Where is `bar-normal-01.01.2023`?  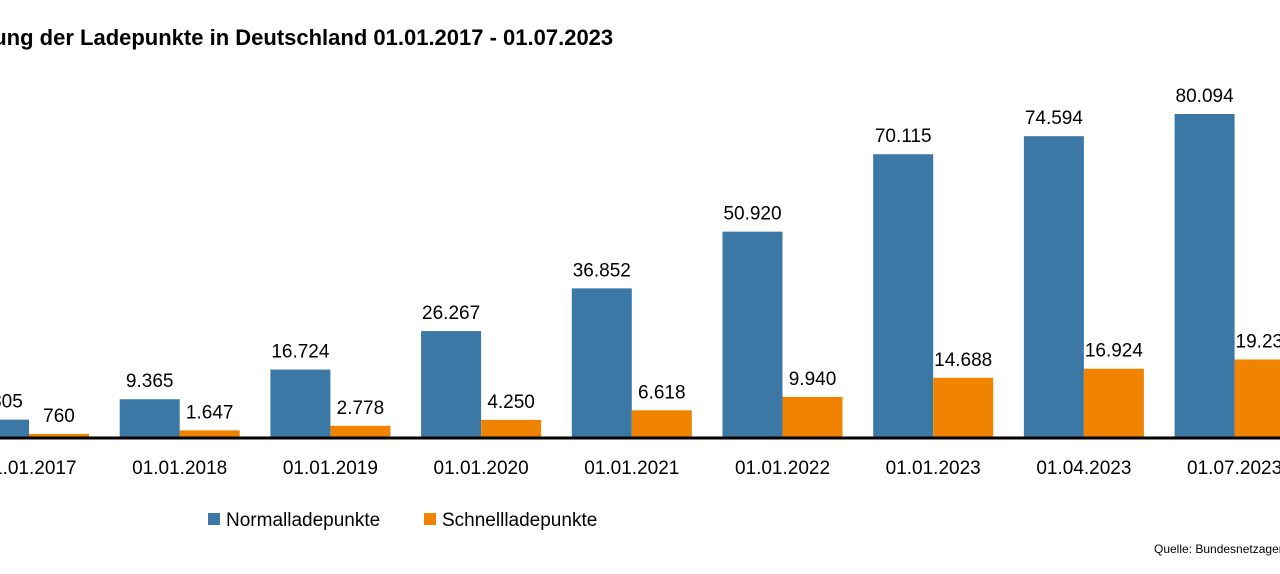
bar-normal-01.01.2023 is located at coordinates (903, 295).